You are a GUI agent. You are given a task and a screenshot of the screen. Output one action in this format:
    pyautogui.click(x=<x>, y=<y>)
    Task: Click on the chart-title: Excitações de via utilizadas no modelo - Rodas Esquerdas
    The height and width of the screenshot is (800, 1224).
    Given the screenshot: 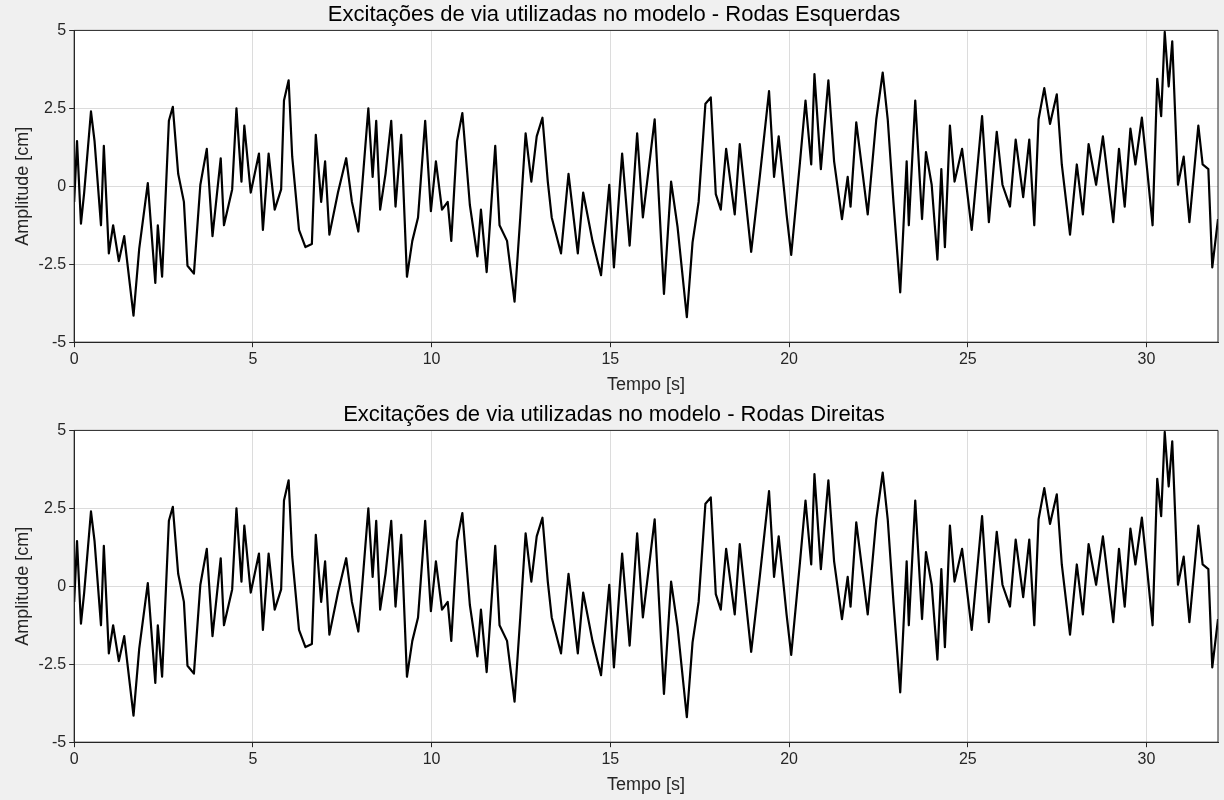 What is the action you would take?
    pyautogui.click(x=614, y=14)
    